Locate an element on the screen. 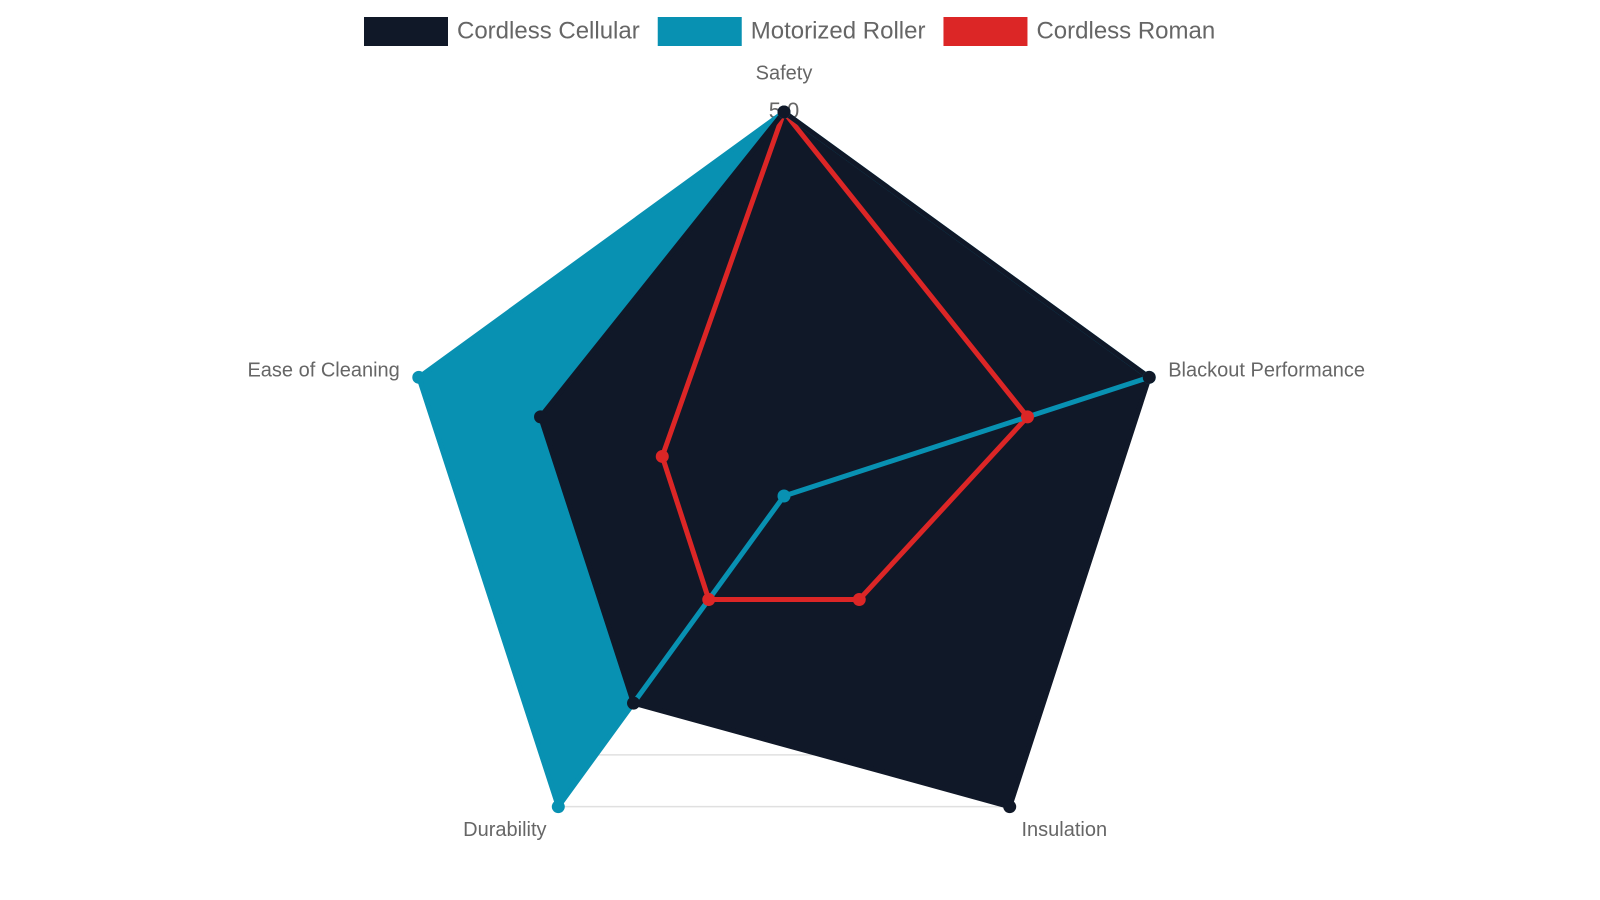 This screenshot has height=900, width=1600. series-line is located at coordinates (844, 356).